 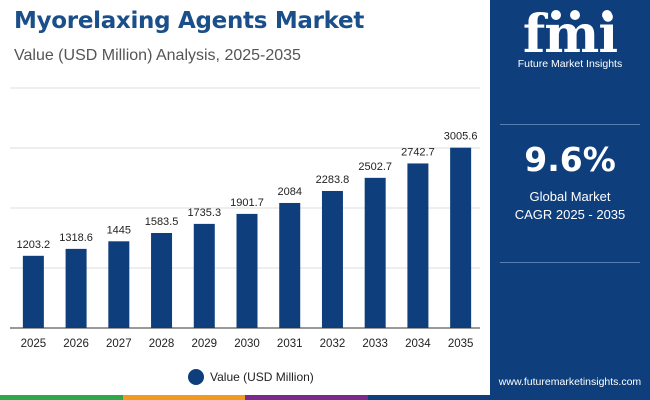 What do you see at coordinates (375, 252) in the screenshot?
I see `bar-2033` at bounding box center [375, 252].